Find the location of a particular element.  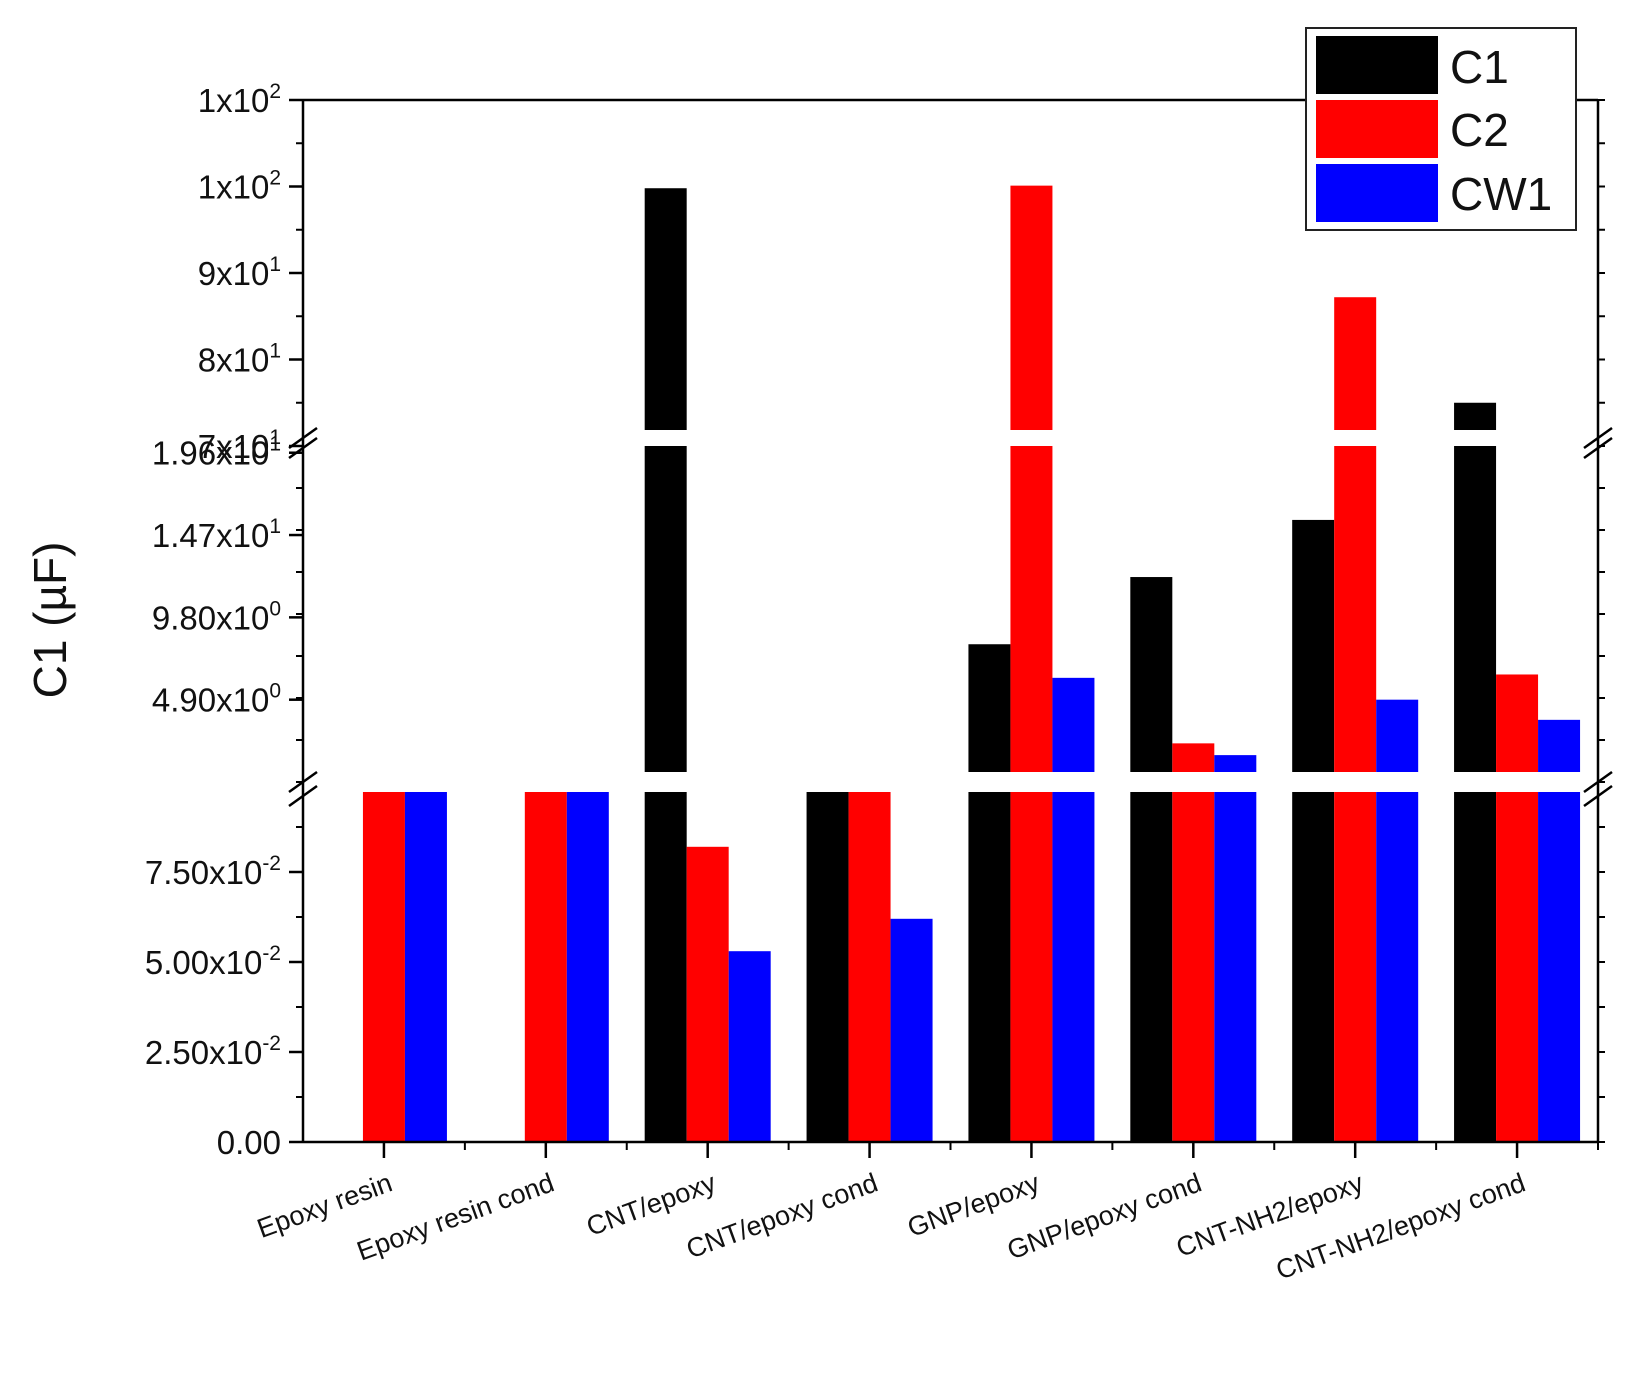

y-tick-label-2-0: 7x10¹ is located at coordinates (239, 445).